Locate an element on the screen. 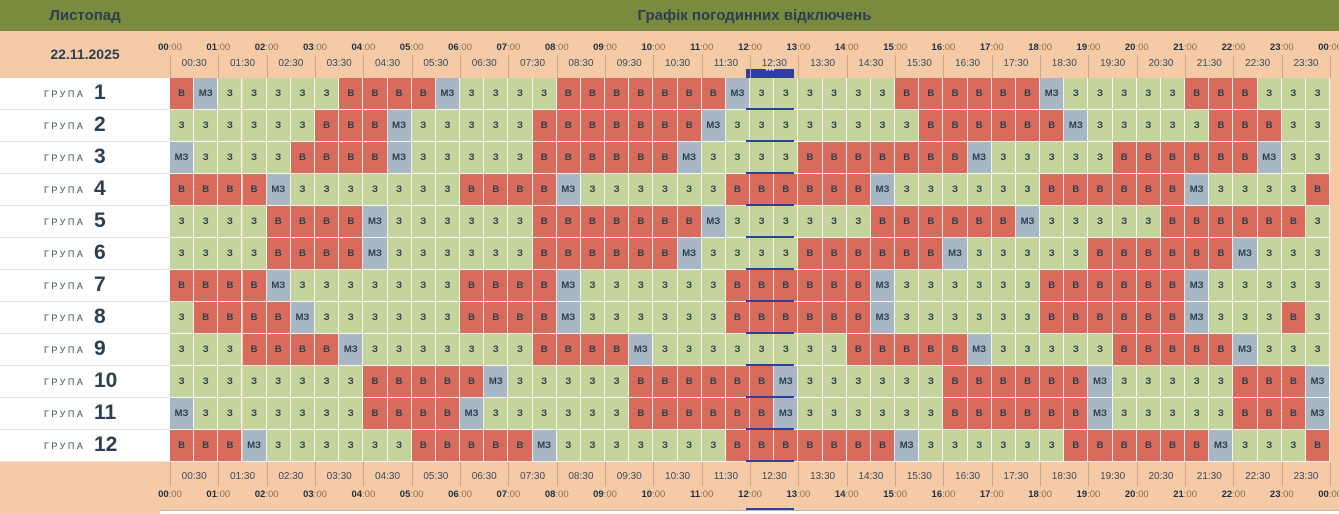 This screenshot has width=1339, height=514. bottom-halfhour-label: 05:30 is located at coordinates (436, 476).